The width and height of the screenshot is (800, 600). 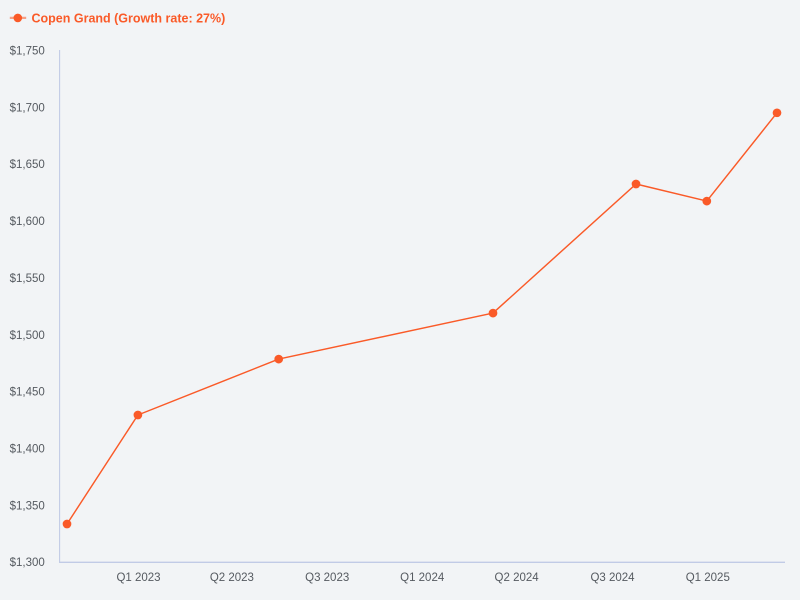 What do you see at coordinates (612, 578) in the screenshot?
I see `svg-text: Q3 2024` at bounding box center [612, 578].